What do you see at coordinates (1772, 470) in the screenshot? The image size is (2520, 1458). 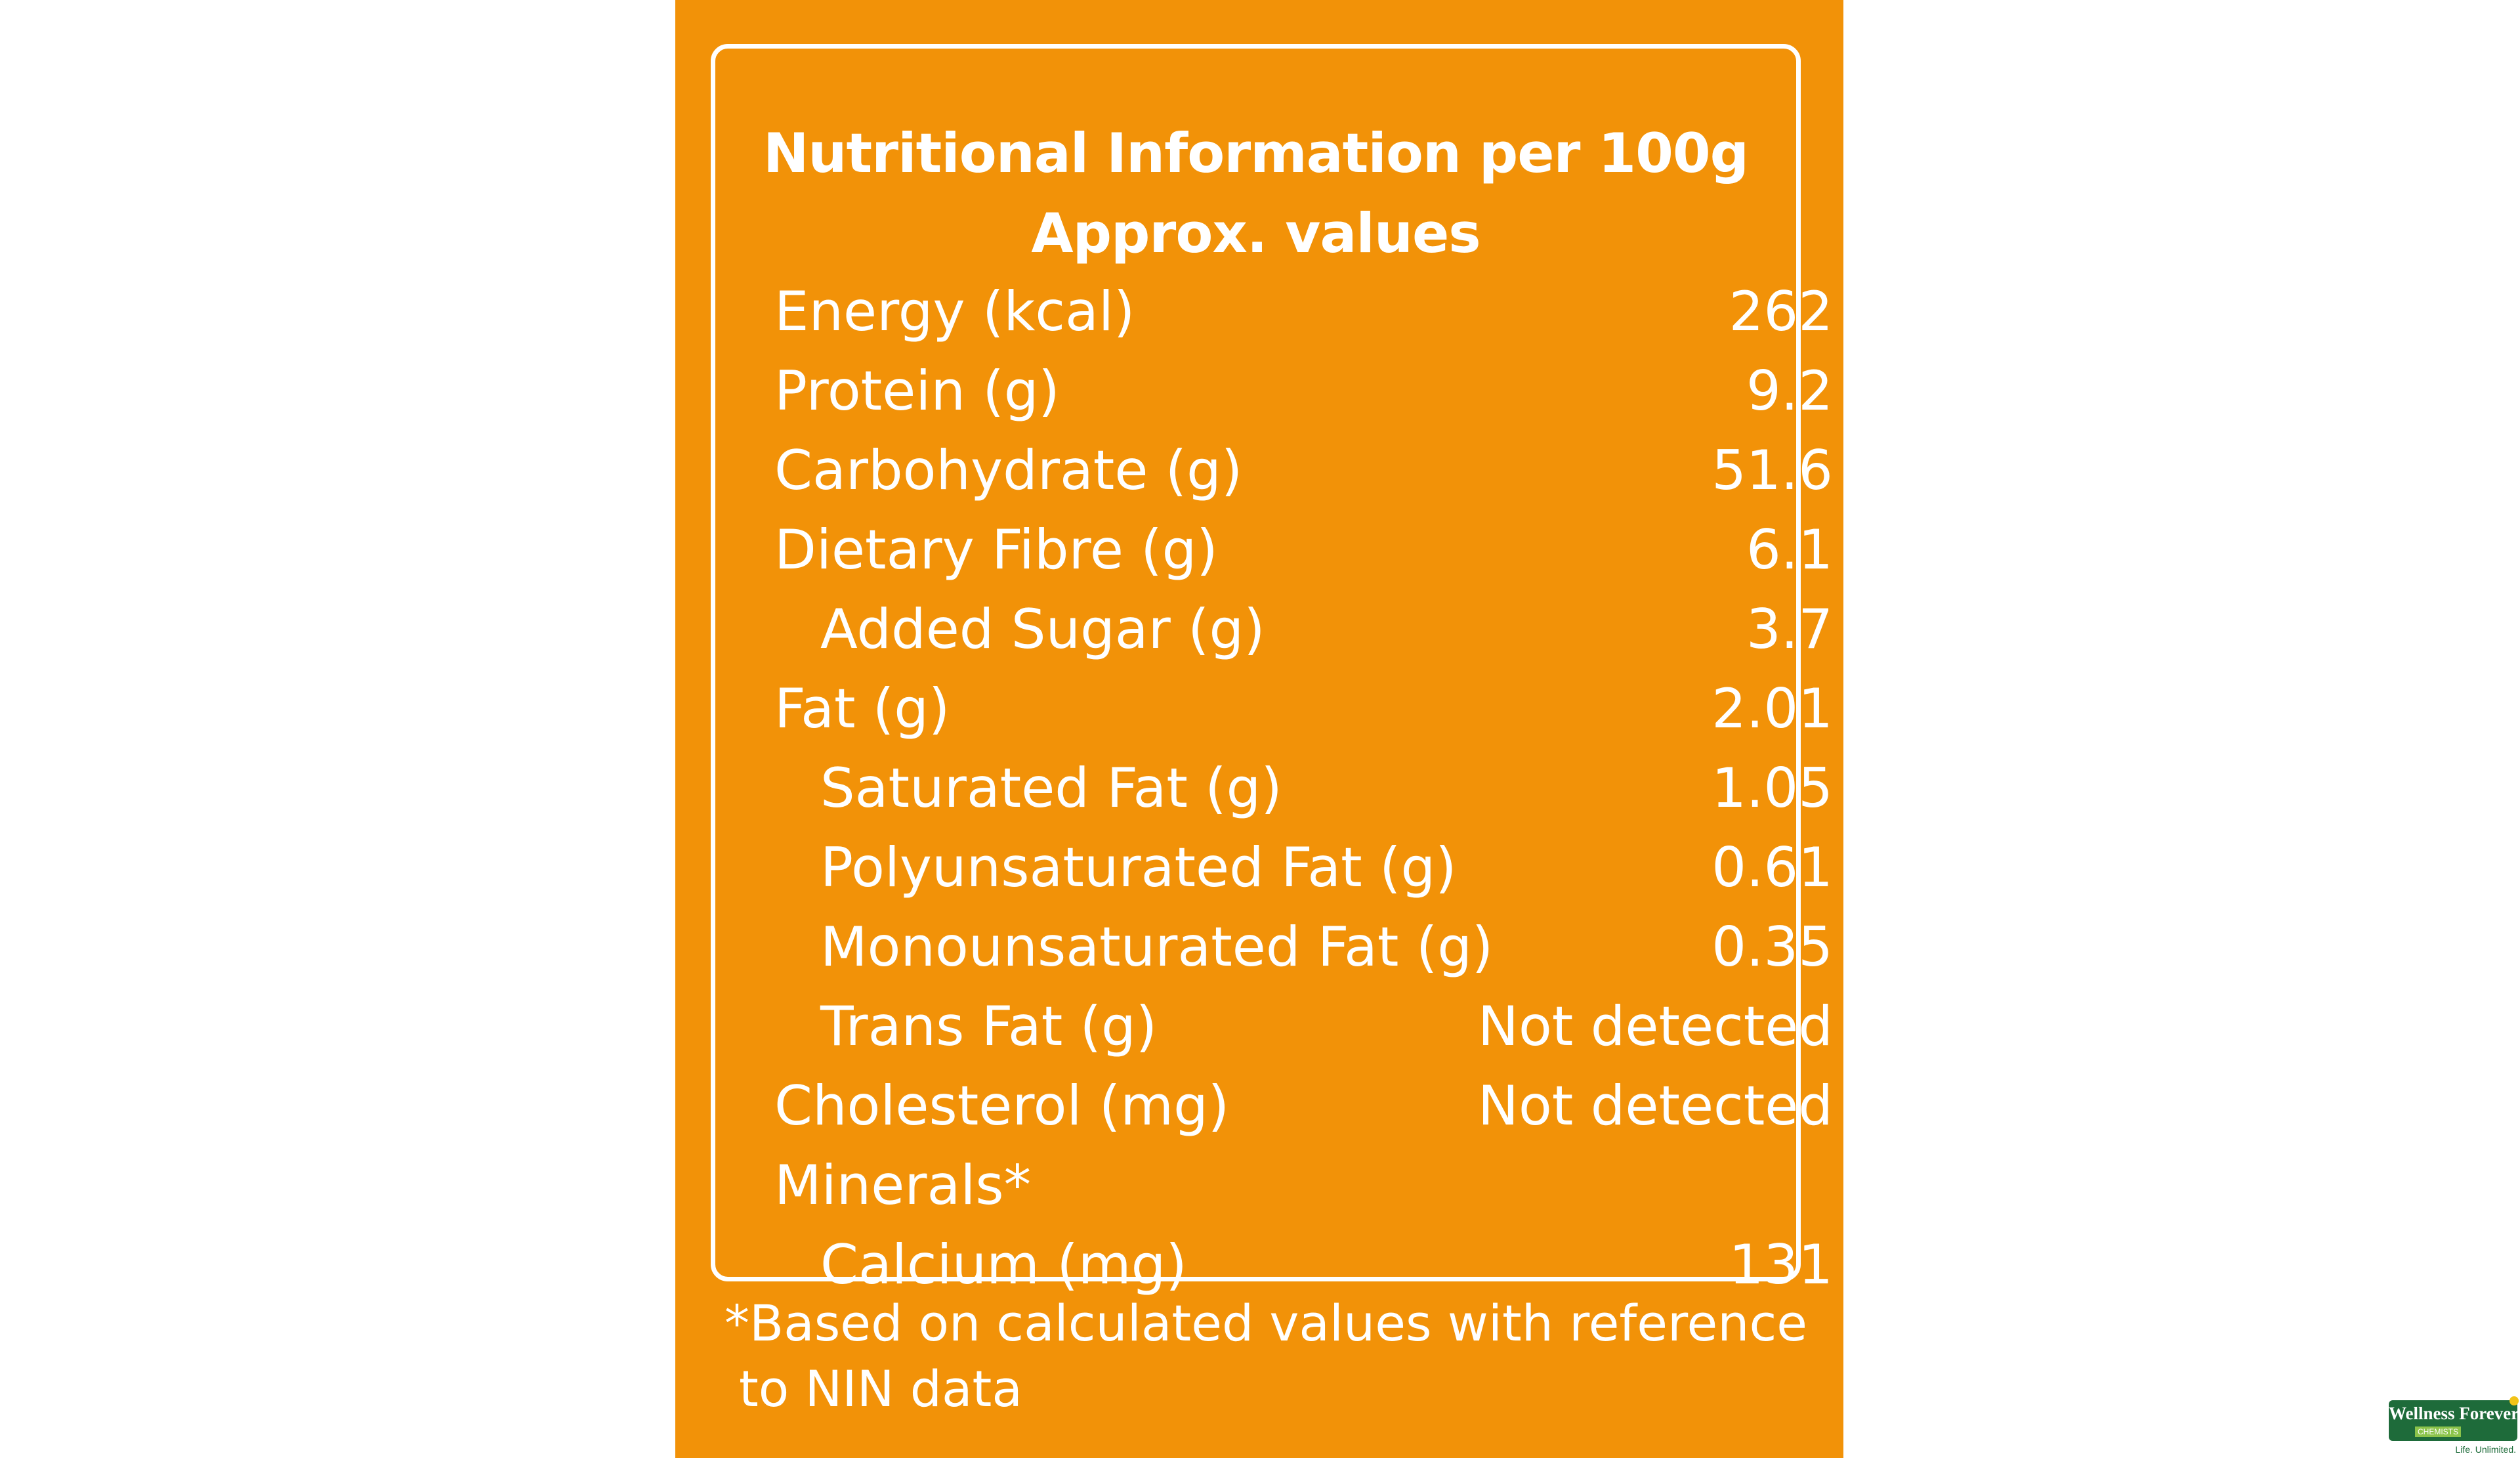 I see `nutrient-value: 51.6` at bounding box center [1772, 470].